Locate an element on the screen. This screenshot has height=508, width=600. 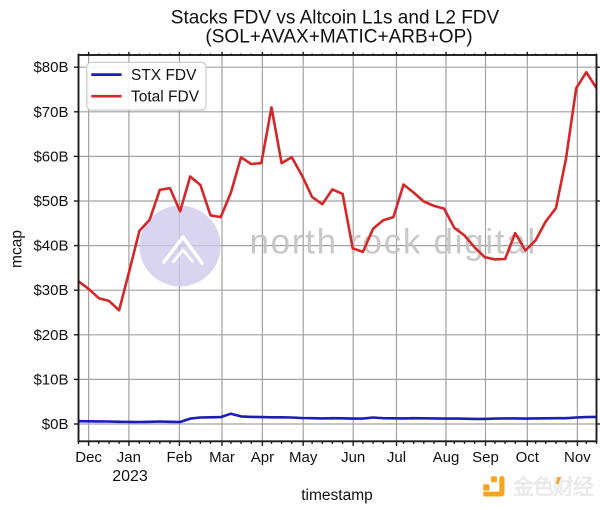
svg-text: $40B is located at coordinates (50, 246).